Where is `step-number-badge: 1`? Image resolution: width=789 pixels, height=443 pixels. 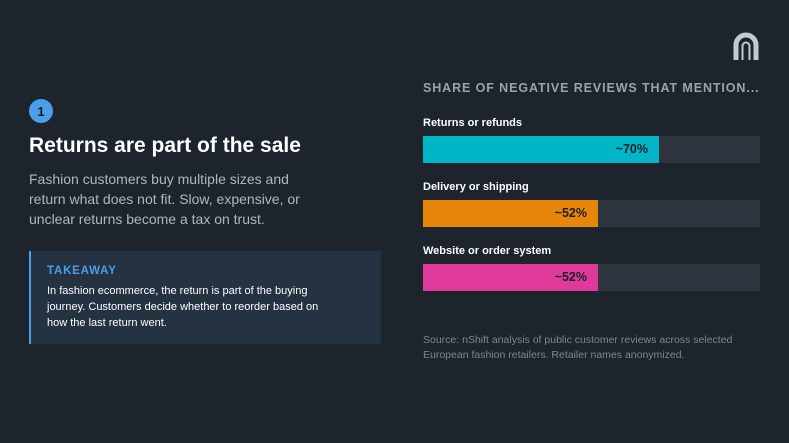 step-number-badge: 1 is located at coordinates (41, 111).